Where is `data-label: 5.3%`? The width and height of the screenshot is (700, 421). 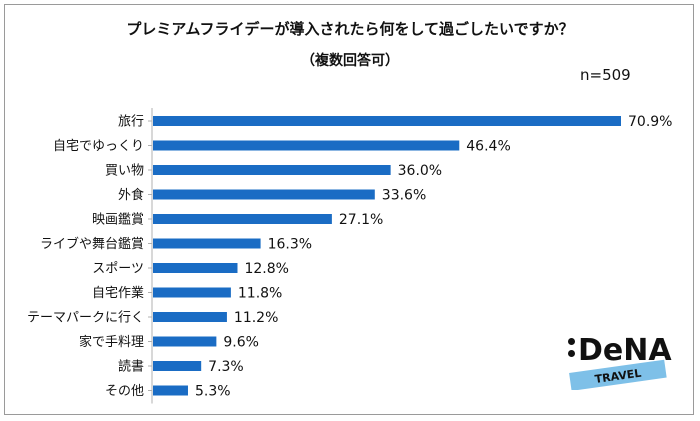 data-label: 5.3% is located at coordinates (213, 392).